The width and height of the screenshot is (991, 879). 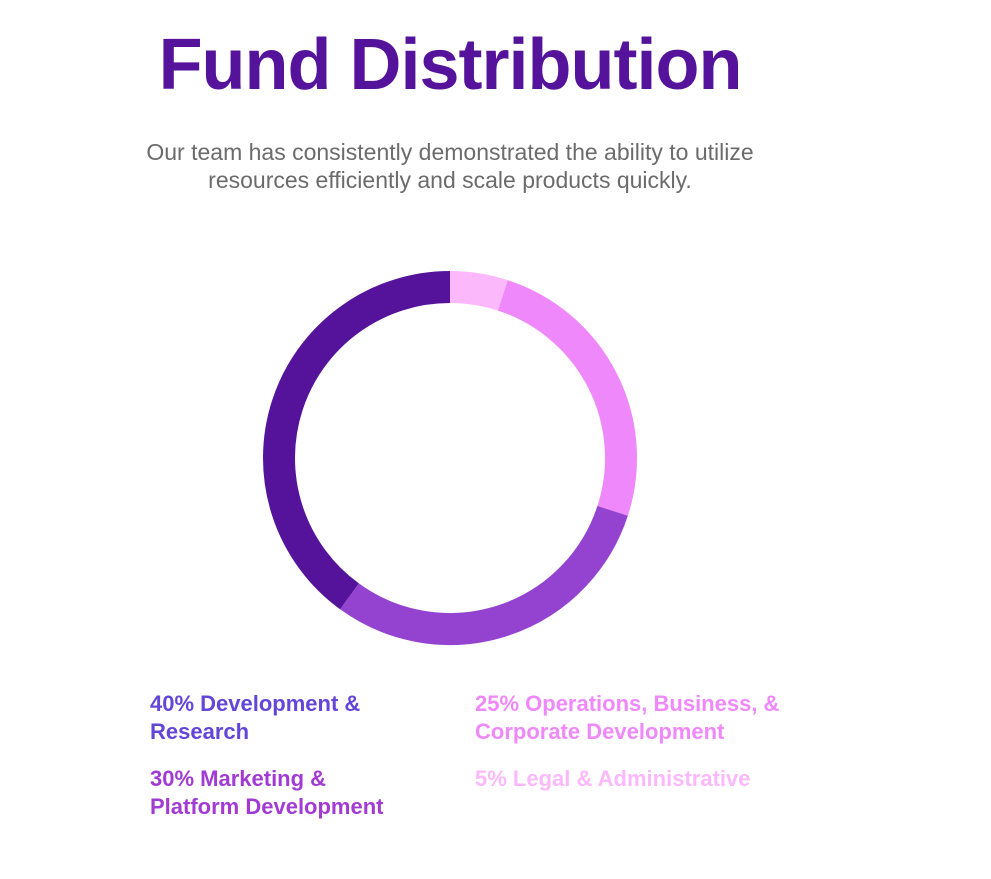 I want to click on legend-label-line-2: Research, so click(x=200, y=731).